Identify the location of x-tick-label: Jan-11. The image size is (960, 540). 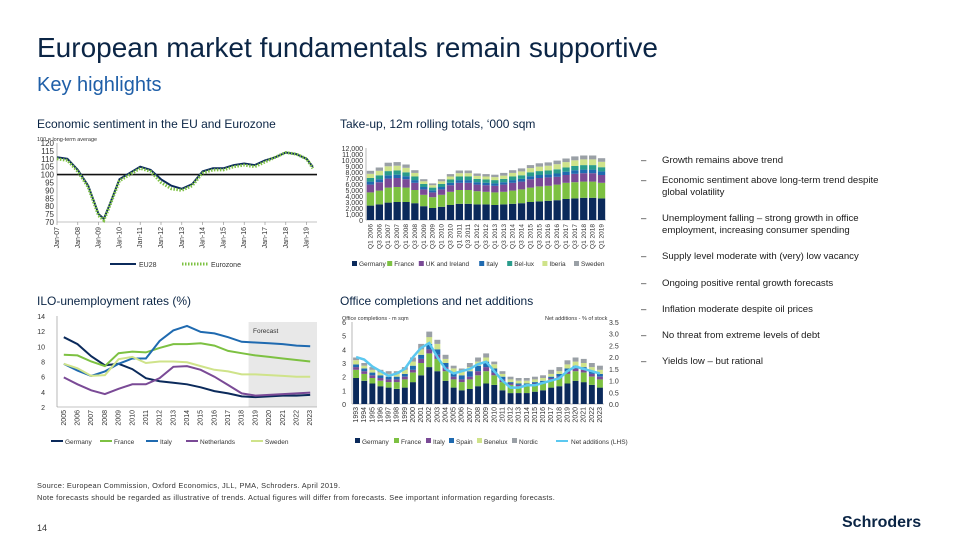
(140, 237).